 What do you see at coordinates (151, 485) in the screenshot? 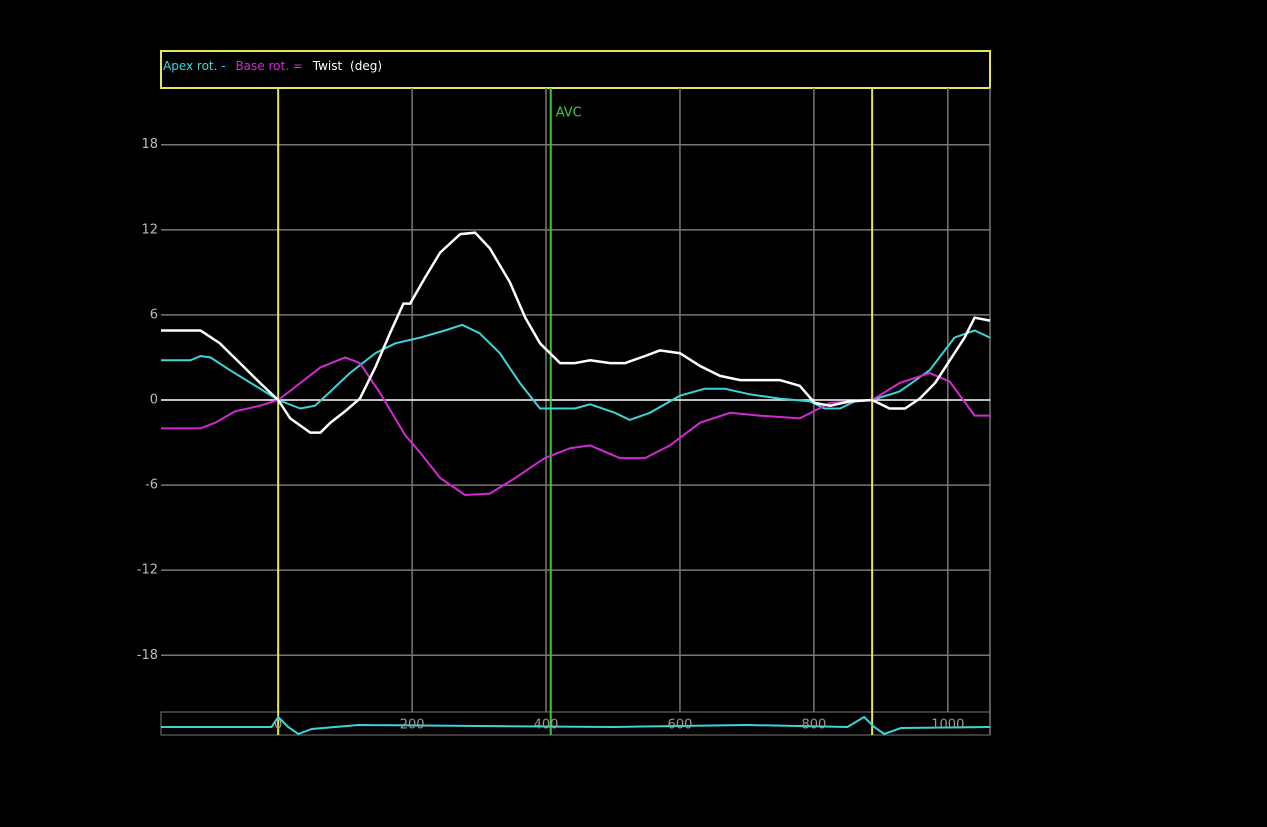
I see `y-tick-label: -6` at bounding box center [151, 485].